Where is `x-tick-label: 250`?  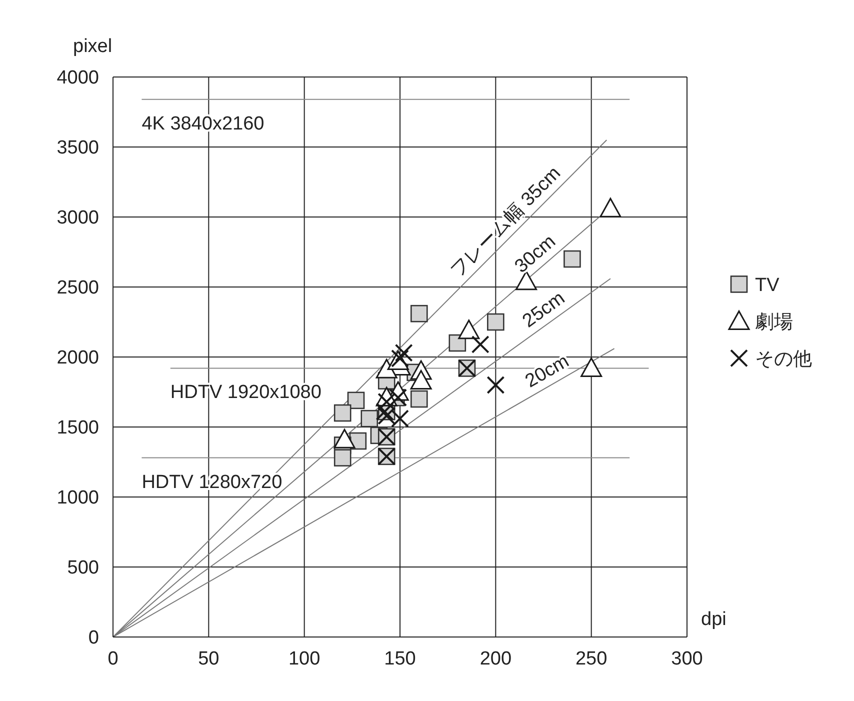 x-tick-label: 250 is located at coordinates (591, 659).